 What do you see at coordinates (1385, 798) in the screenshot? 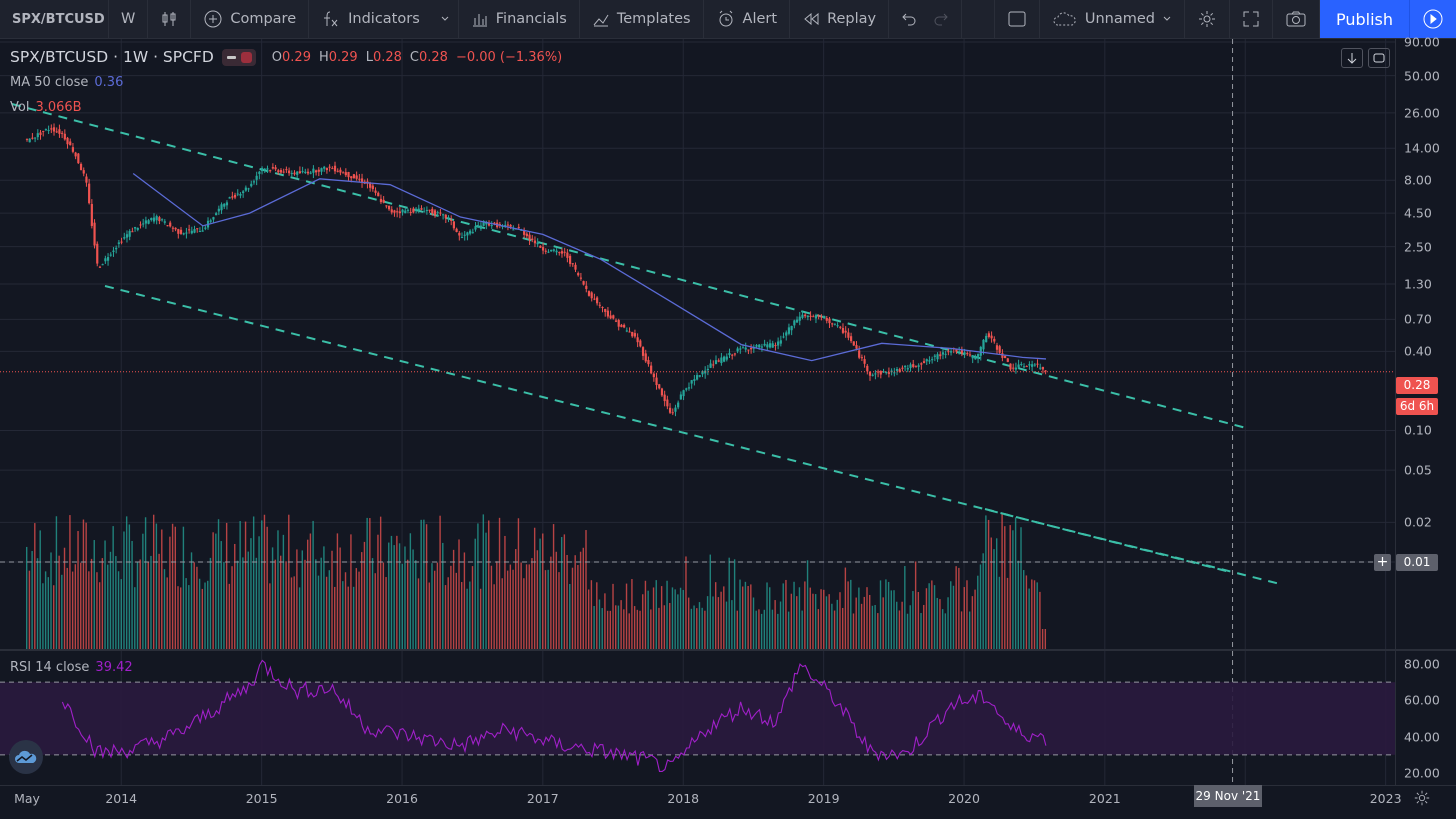
I see `time-axis-label: 2023` at bounding box center [1385, 798].